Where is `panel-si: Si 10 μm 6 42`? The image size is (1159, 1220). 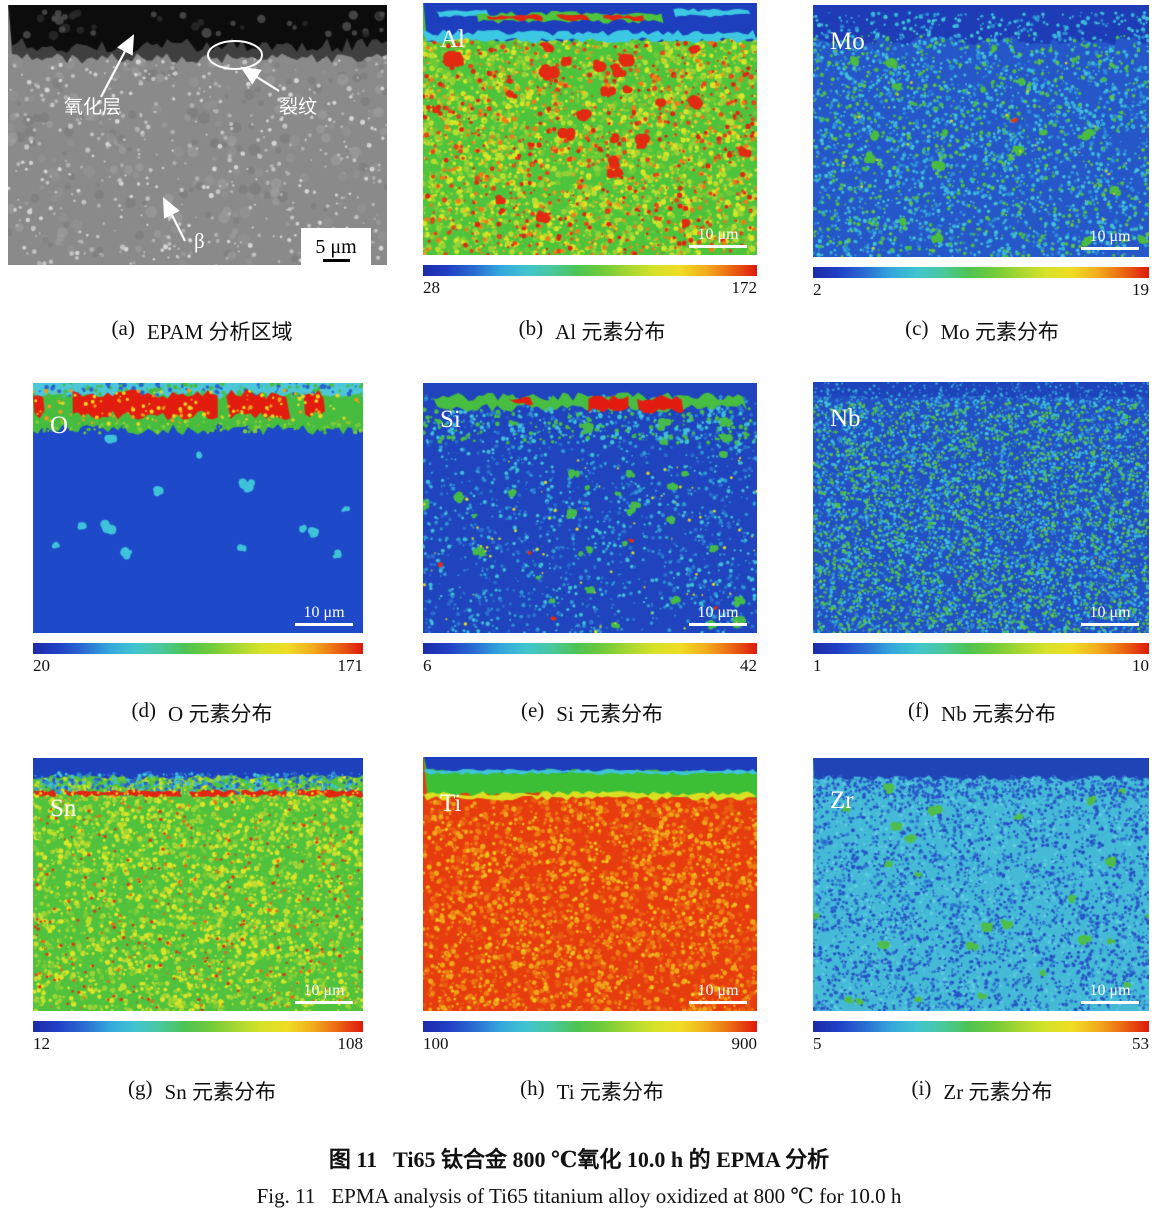
panel-si: Si 10 μm 6 42 is located at coordinates (590, 529).